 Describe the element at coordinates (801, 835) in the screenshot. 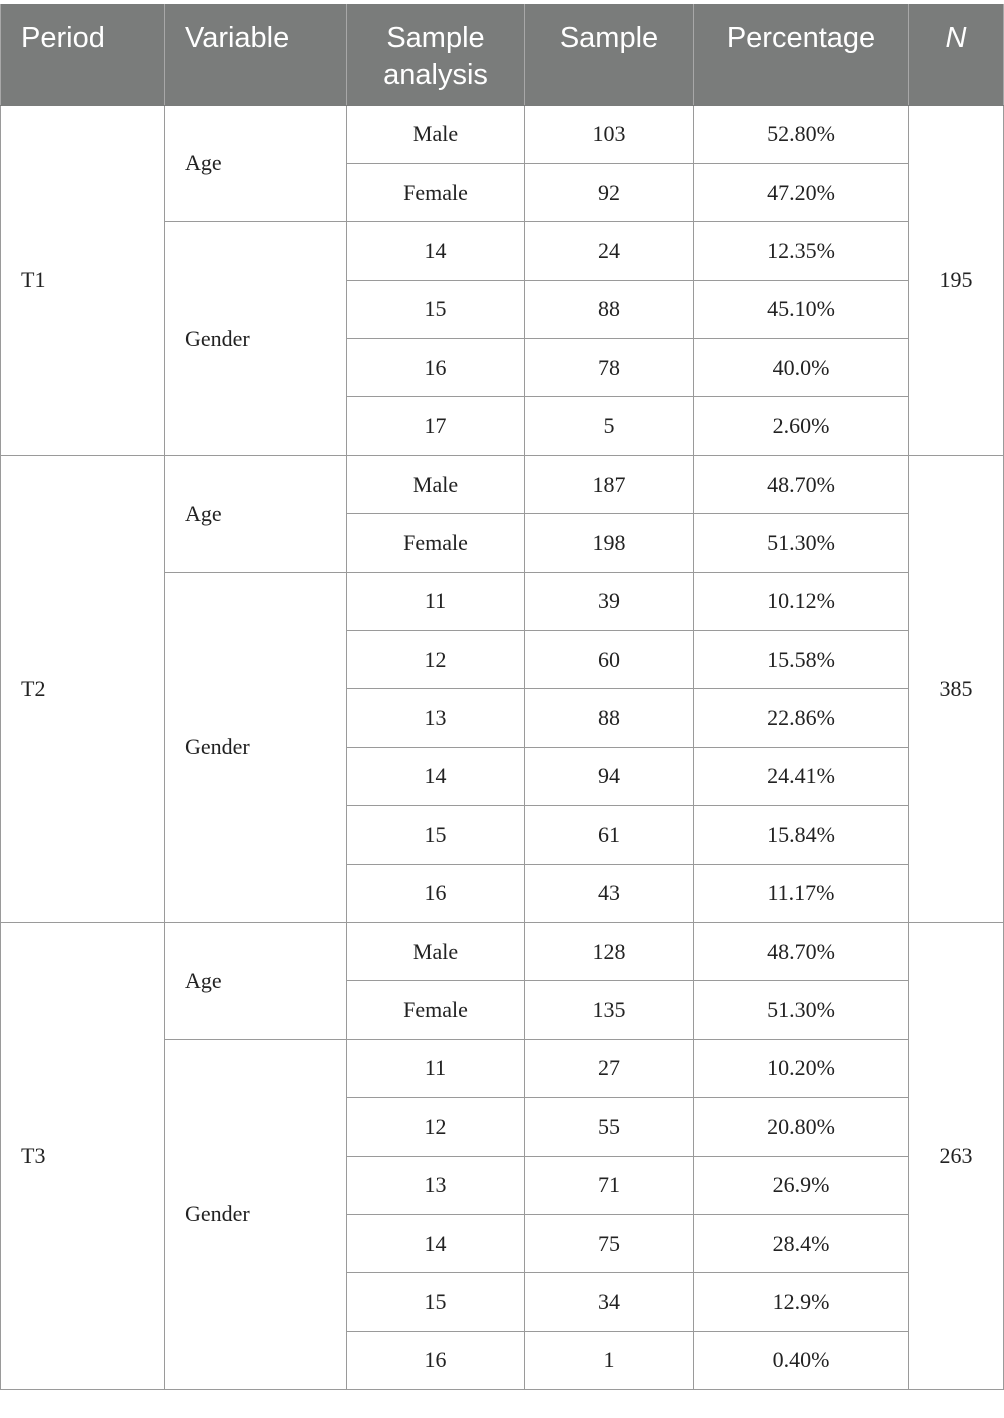

I see `percentage-cell: 15.84%` at that location.